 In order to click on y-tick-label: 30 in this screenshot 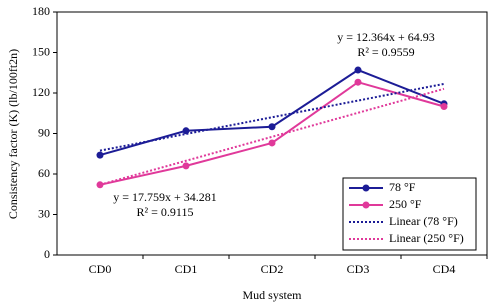, I will do `click(44, 213)`.